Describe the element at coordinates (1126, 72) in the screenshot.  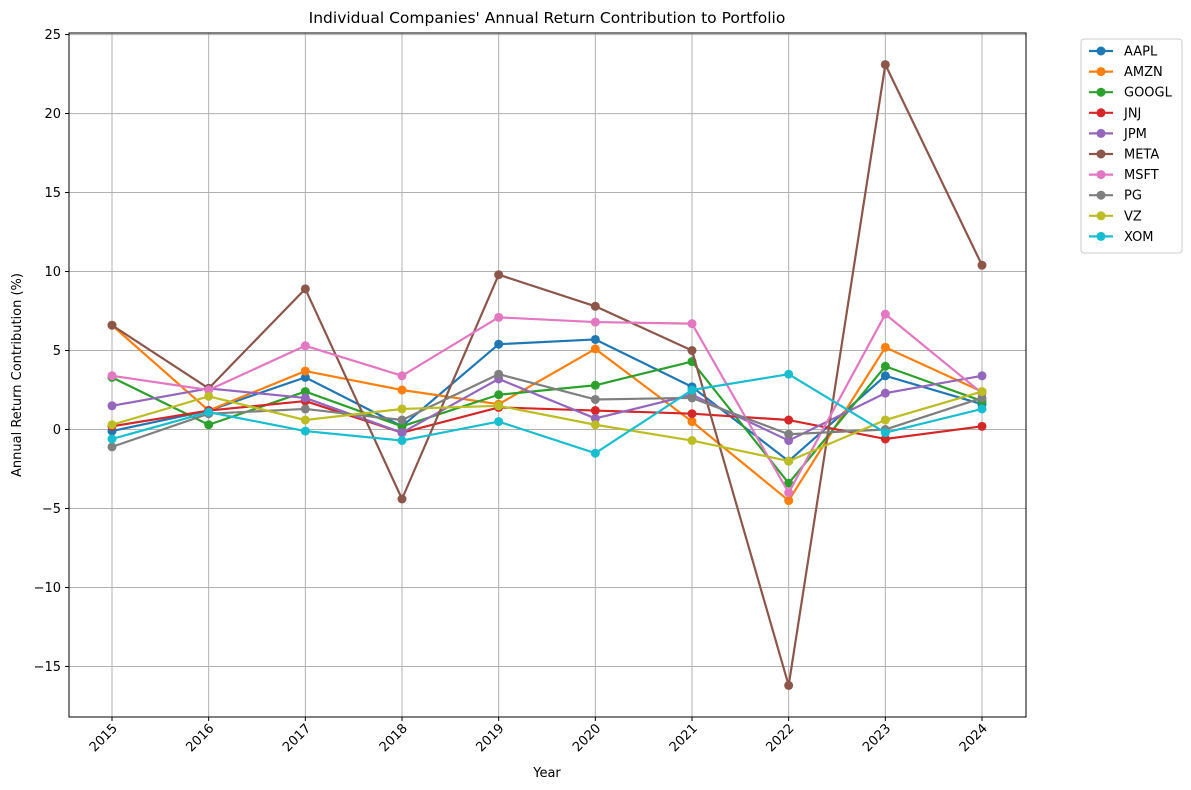
I see `legend-item-amzn: AMZN` at that location.